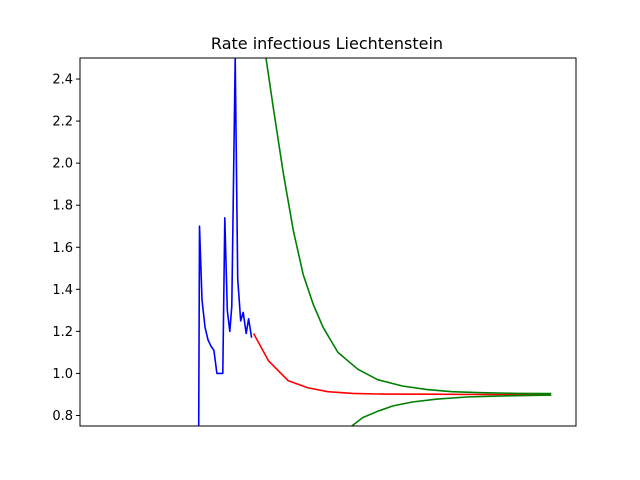 This screenshot has height=480, width=640. I want to click on y-tick-label: 1.0, so click(62, 374).